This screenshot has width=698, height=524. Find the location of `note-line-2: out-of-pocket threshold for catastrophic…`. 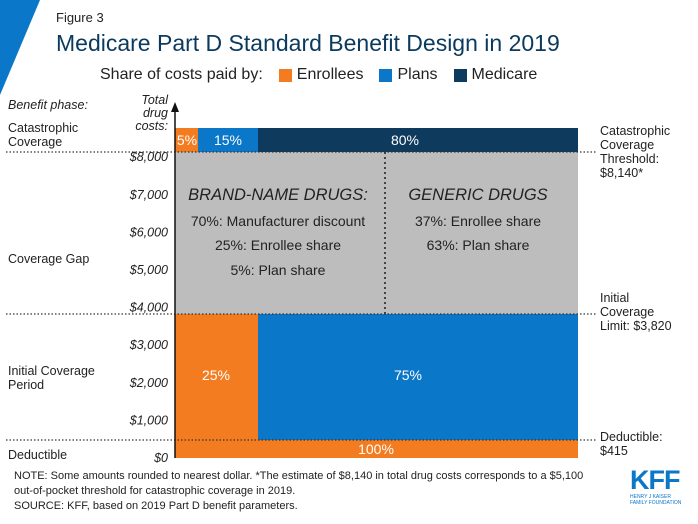

note-line-2: out-of-pocket threshold for catastrophic… is located at coordinates (155, 491).